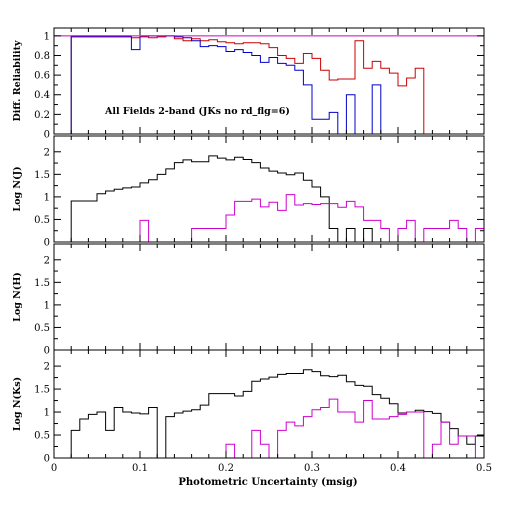  Describe the element at coordinates (17, 297) in the screenshot. I see `y-axis-label: Log N(H)` at that location.